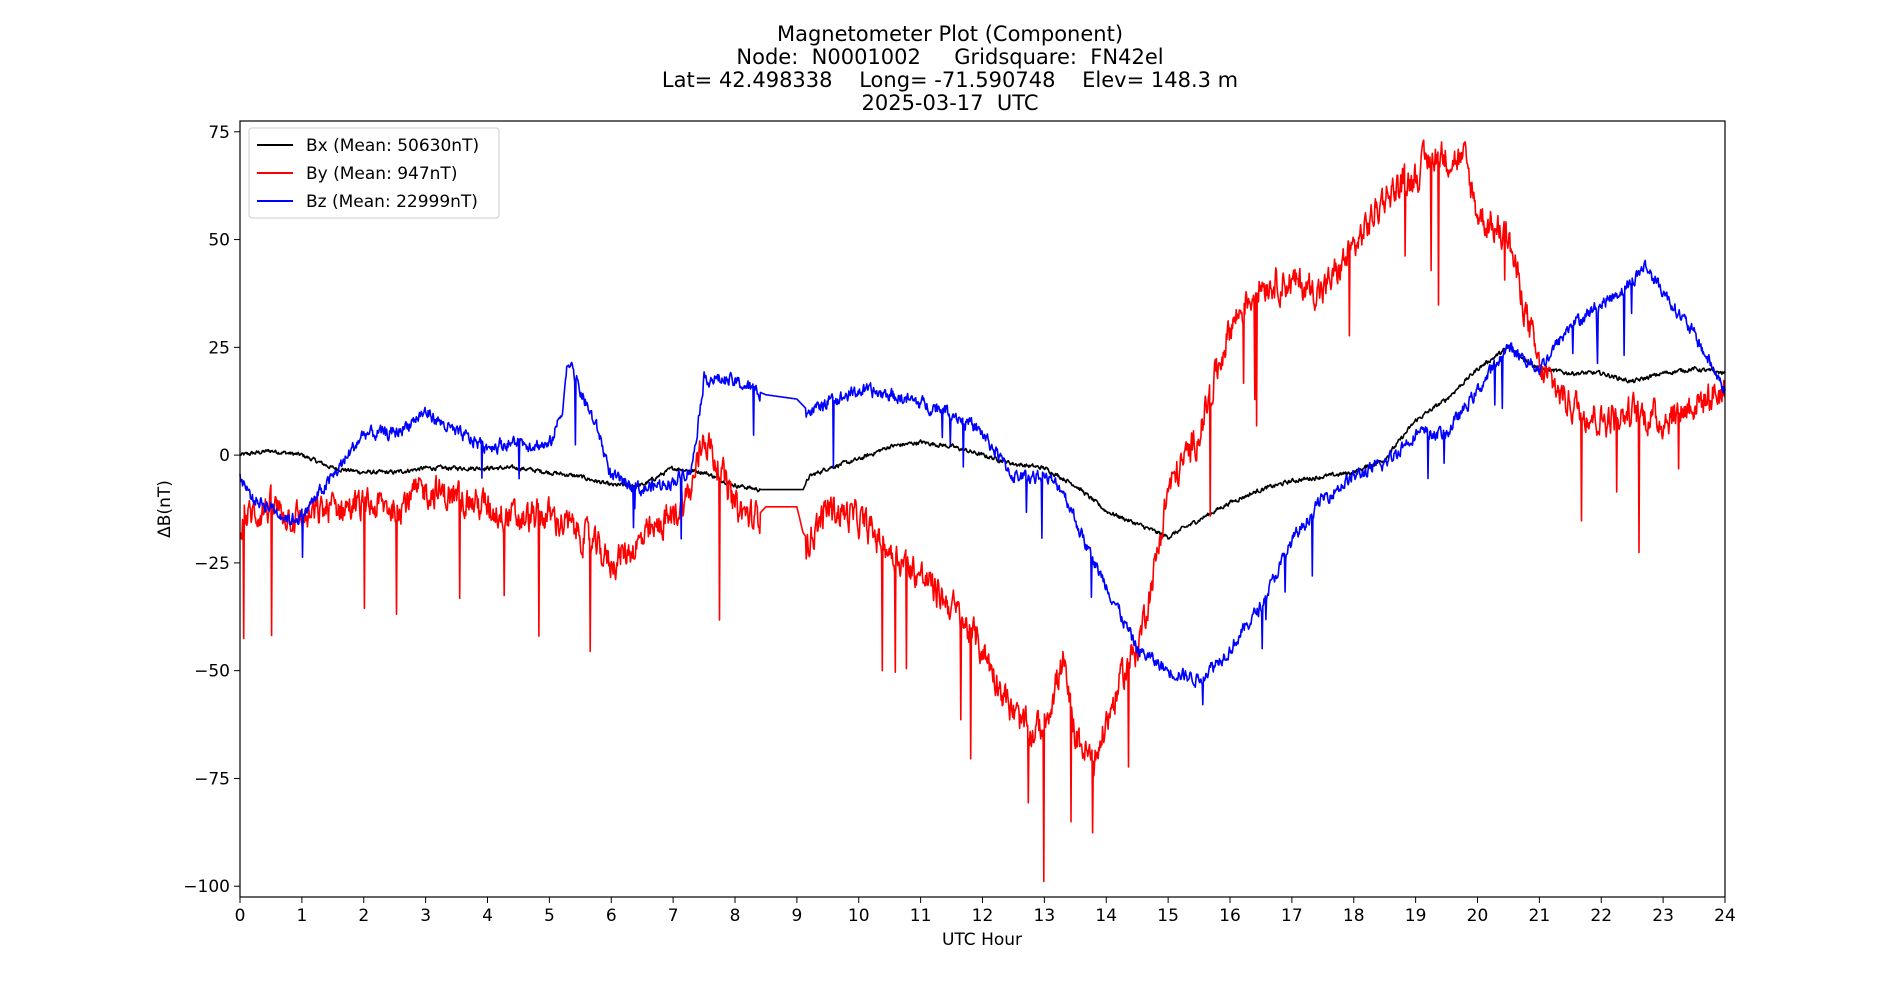 The width and height of the screenshot is (1900, 1000). I want to click on x-axis-label: UTC Hour, so click(982, 940).